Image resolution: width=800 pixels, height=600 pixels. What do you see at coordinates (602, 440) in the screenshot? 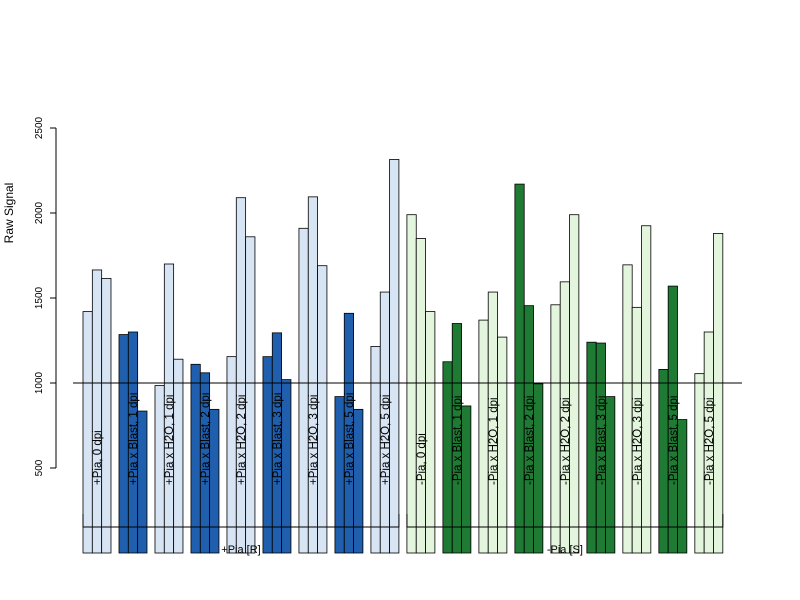
I see `category-label: -Pia x Blast, 3 dpi` at bounding box center [602, 440].